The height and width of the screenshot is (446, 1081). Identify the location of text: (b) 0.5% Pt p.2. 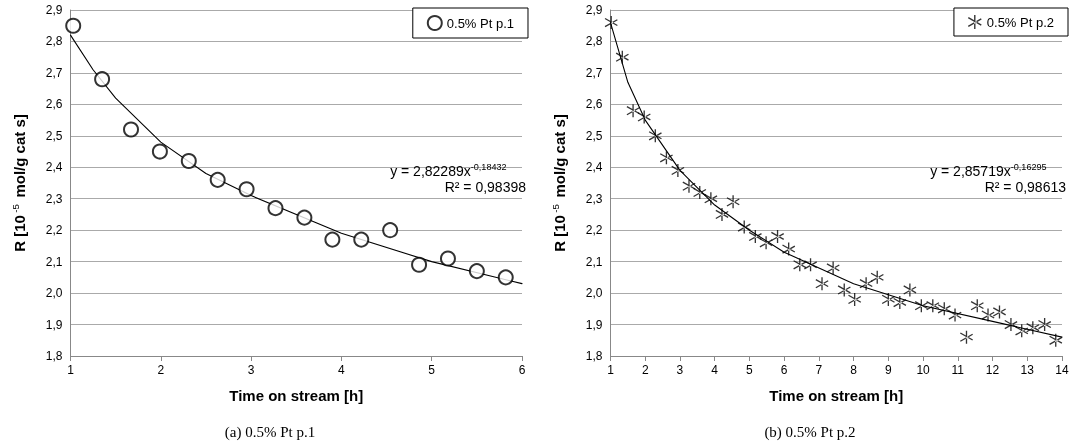
(810, 432).